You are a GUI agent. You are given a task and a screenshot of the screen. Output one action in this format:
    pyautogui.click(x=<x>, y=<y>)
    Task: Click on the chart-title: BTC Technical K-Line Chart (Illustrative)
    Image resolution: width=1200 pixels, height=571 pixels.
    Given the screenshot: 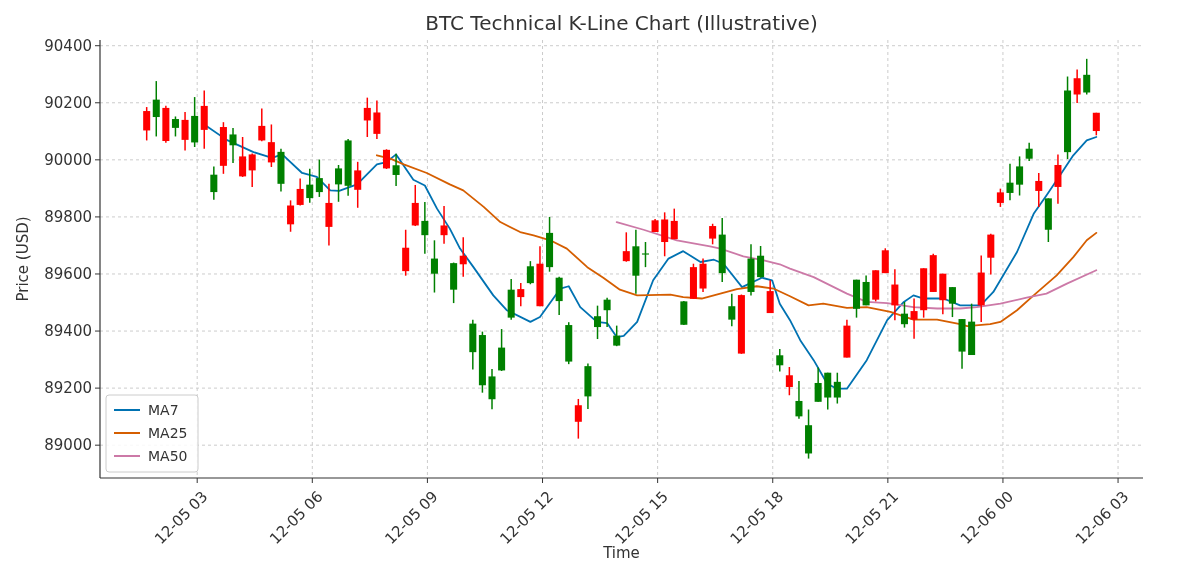 What is the action you would take?
    pyautogui.click(x=621, y=23)
    